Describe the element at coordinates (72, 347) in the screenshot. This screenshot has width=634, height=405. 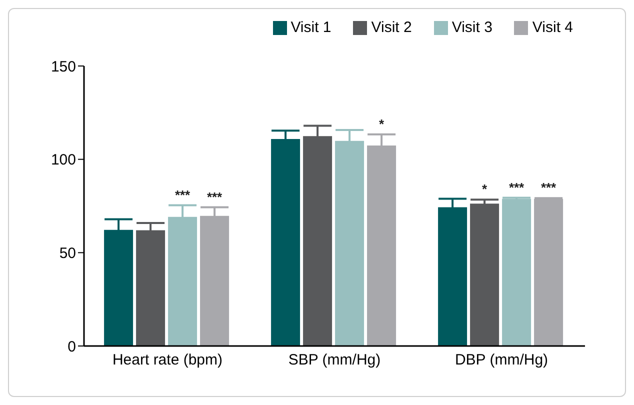
I see `y-tick-label: 0` at that location.